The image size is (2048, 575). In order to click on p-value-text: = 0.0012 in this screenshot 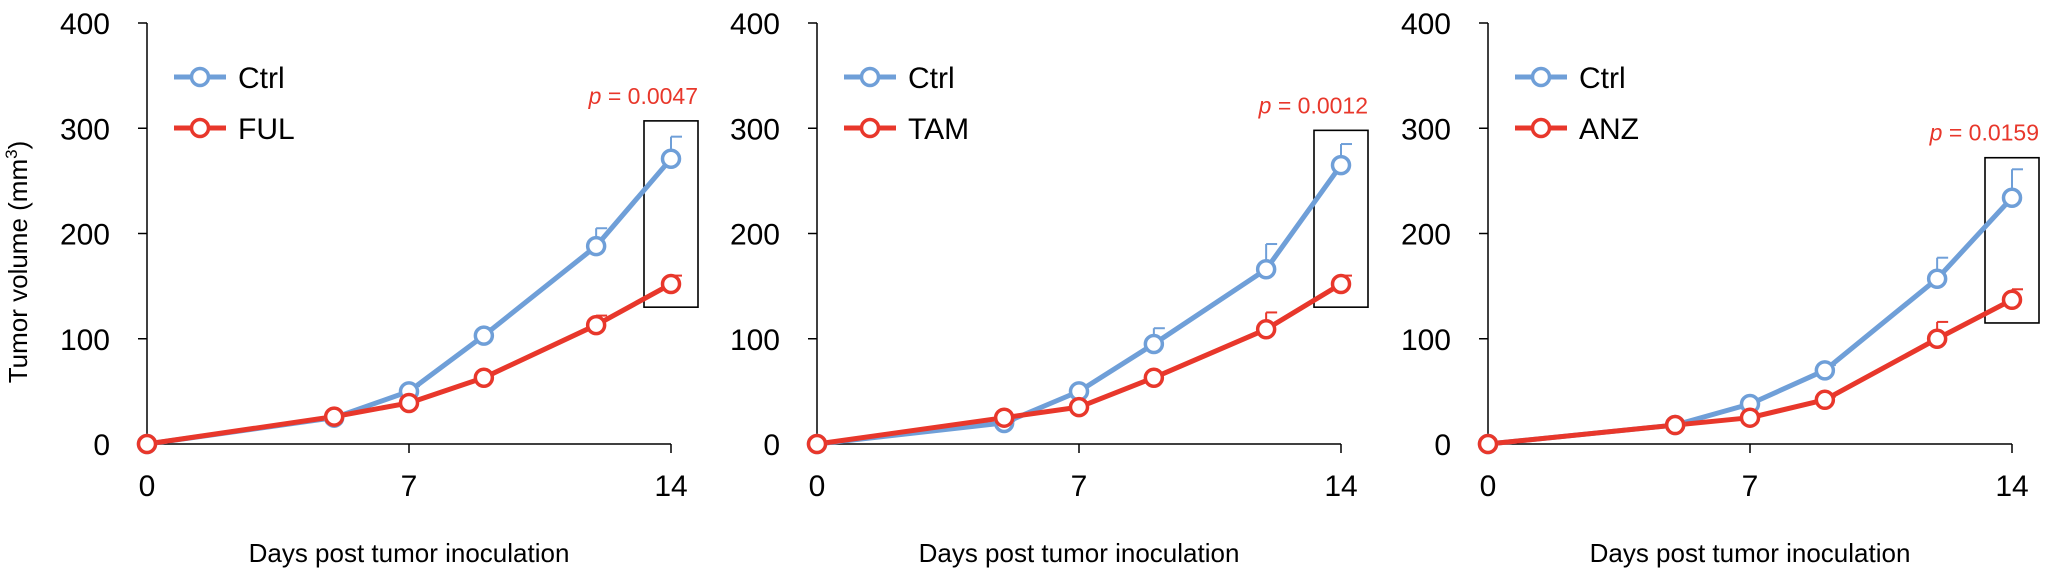, I will do `click(1319, 105)`.